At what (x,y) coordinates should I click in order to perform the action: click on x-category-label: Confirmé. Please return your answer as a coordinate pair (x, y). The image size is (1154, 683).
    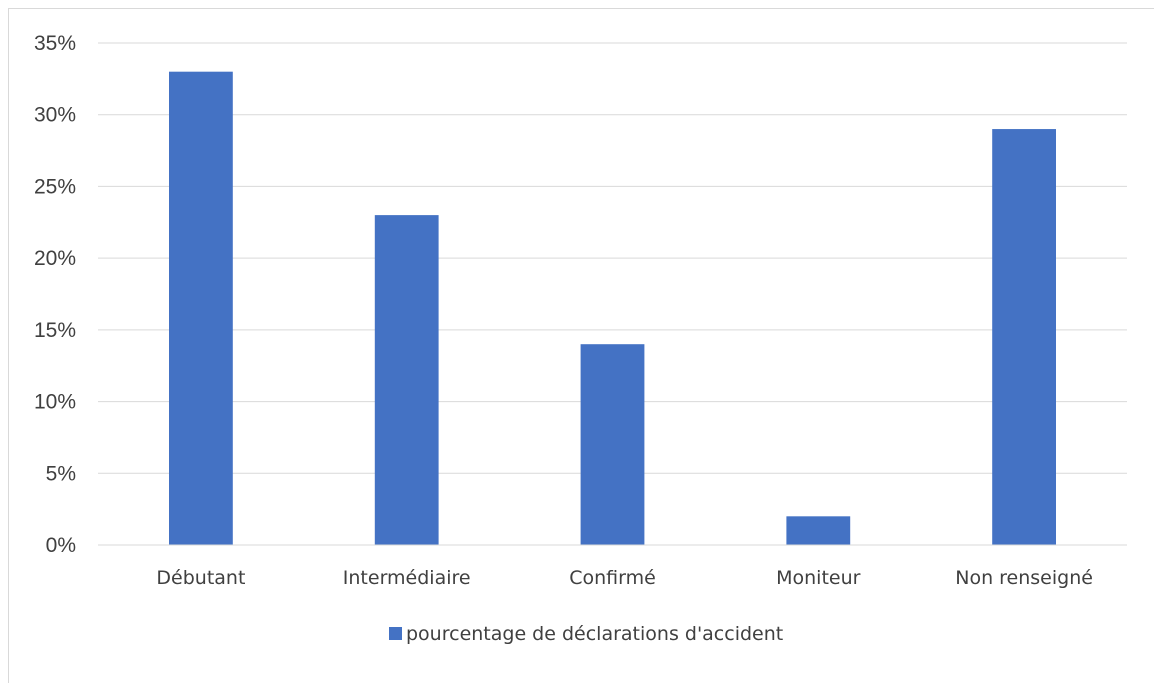
    Looking at the image, I should click on (612, 578).